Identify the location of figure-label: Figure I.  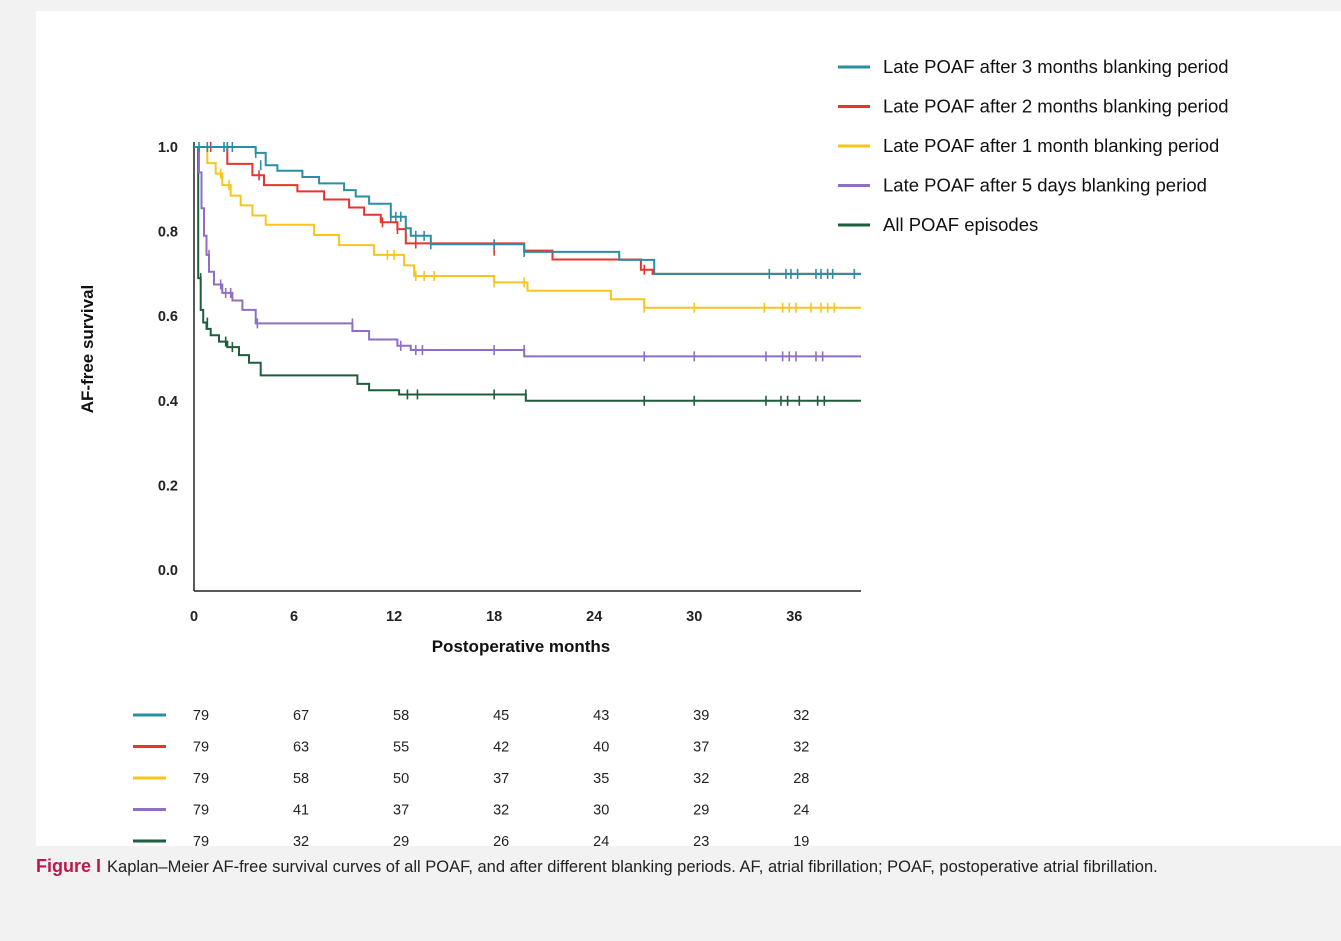
(69, 866).